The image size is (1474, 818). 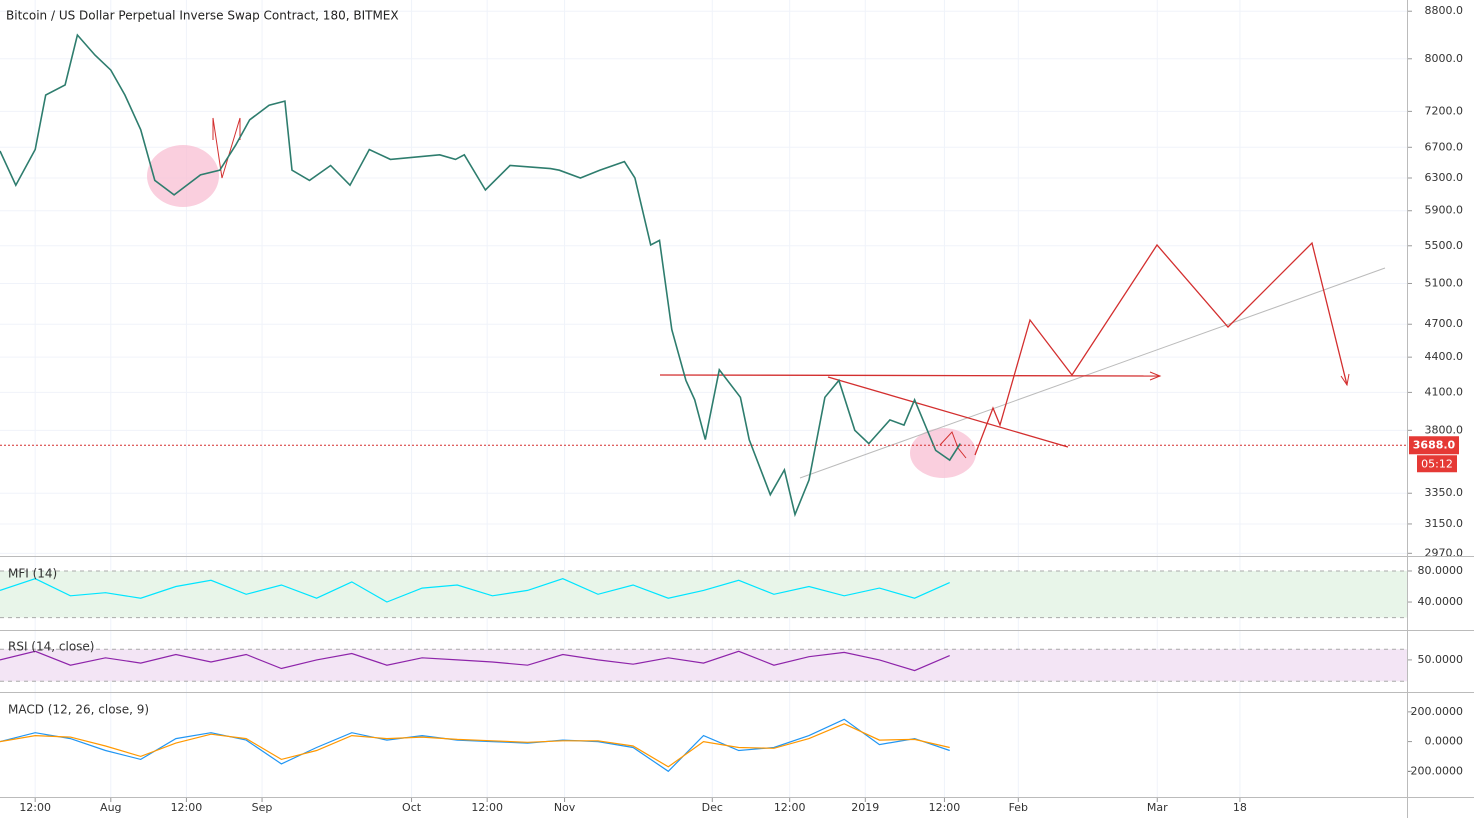 I want to click on current-price-label: 3688.0, so click(x=1434, y=444).